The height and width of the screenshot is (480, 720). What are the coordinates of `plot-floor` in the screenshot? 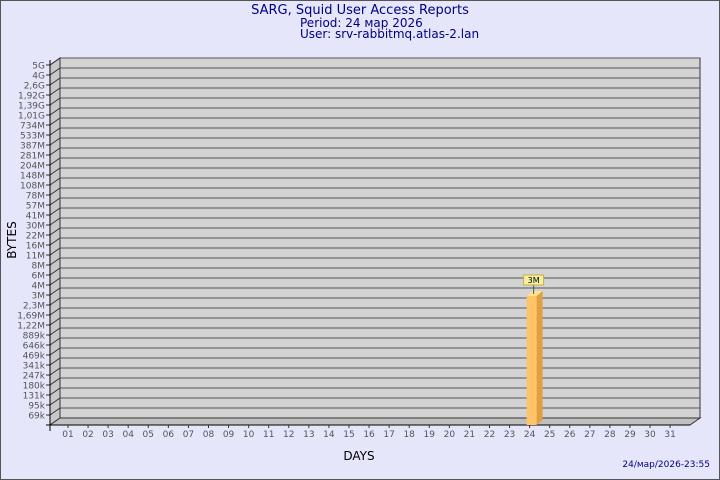 It's located at (375, 421).